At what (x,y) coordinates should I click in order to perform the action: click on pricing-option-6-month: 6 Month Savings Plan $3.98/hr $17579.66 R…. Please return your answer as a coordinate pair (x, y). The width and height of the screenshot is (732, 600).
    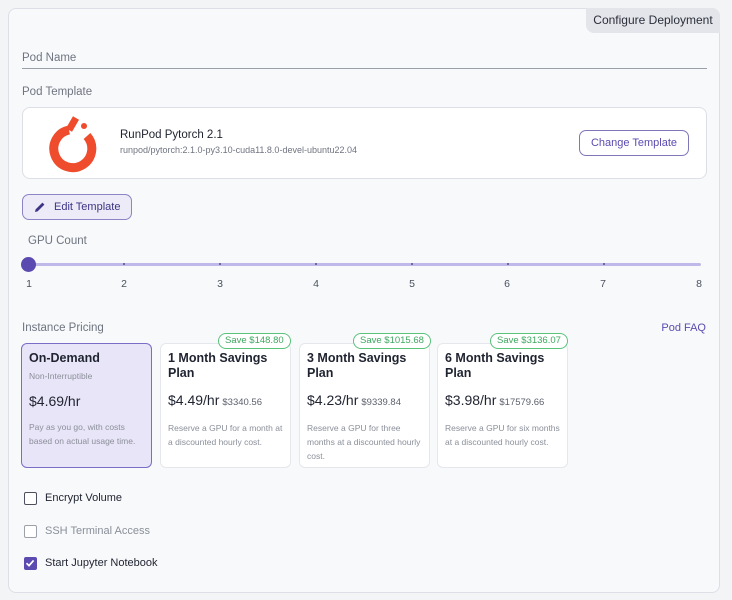
    Looking at the image, I should click on (502, 405).